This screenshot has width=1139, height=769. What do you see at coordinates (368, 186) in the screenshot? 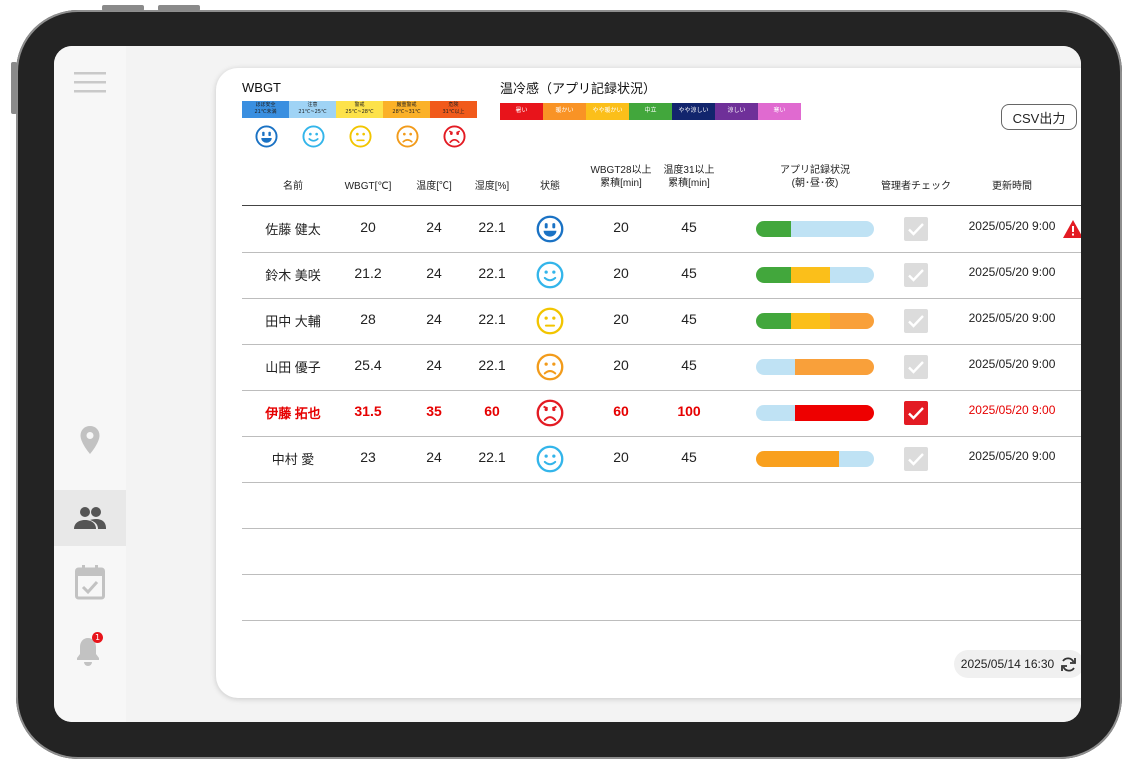
I see `column-header: WBGT[℃]` at bounding box center [368, 186].